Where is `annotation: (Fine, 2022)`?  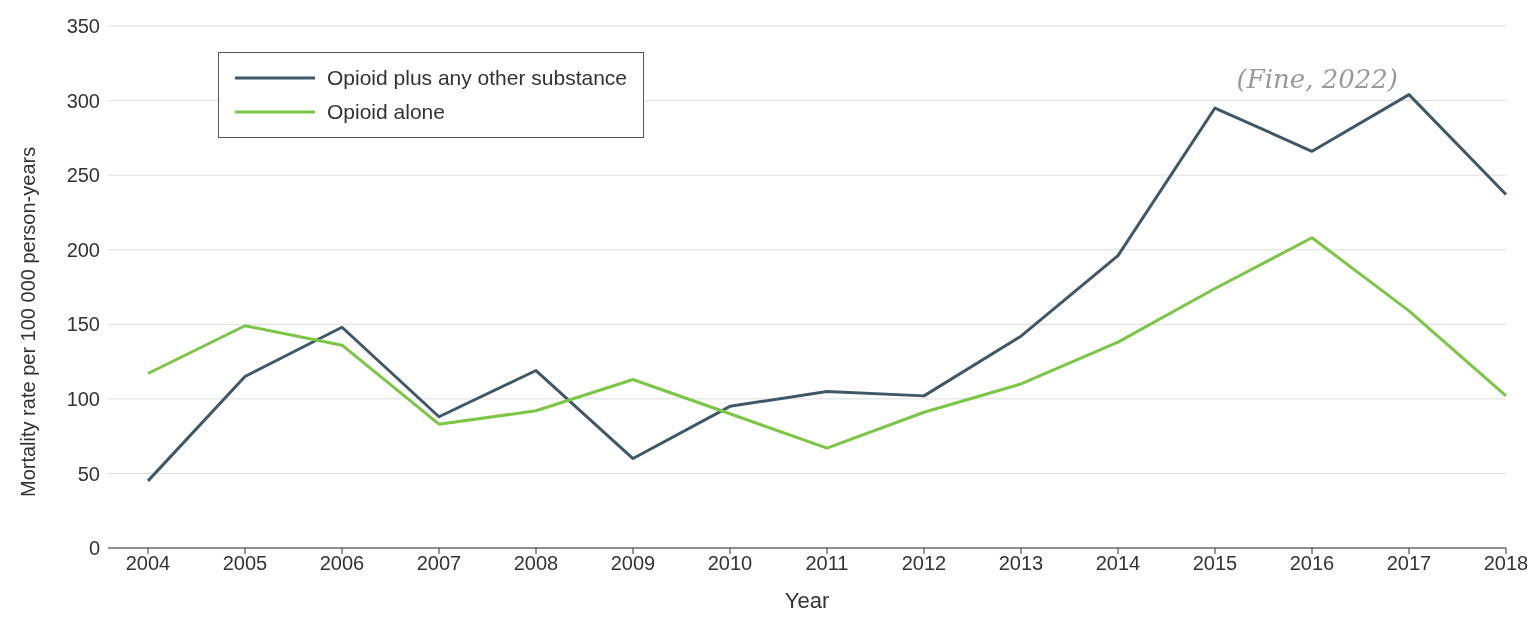
annotation: (Fine, 2022) is located at coordinates (1317, 79).